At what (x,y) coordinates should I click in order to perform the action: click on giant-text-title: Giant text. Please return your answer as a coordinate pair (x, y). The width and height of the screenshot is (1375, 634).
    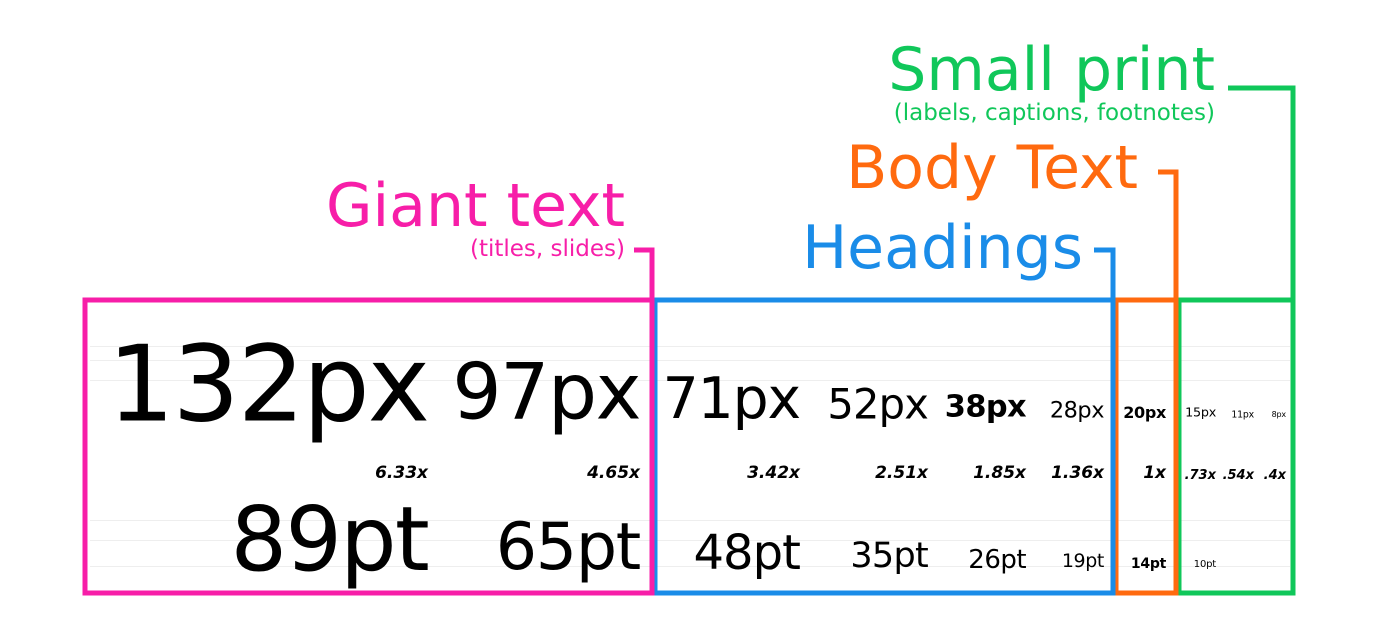
    Looking at the image, I should click on (475, 206).